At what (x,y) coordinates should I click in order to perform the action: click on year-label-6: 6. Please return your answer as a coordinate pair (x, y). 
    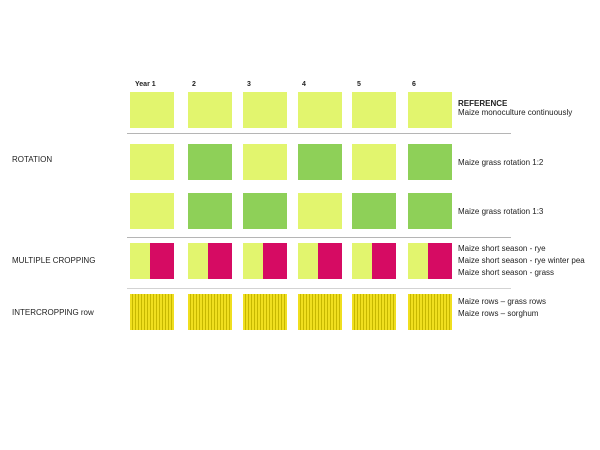
    Looking at the image, I should click on (414, 84).